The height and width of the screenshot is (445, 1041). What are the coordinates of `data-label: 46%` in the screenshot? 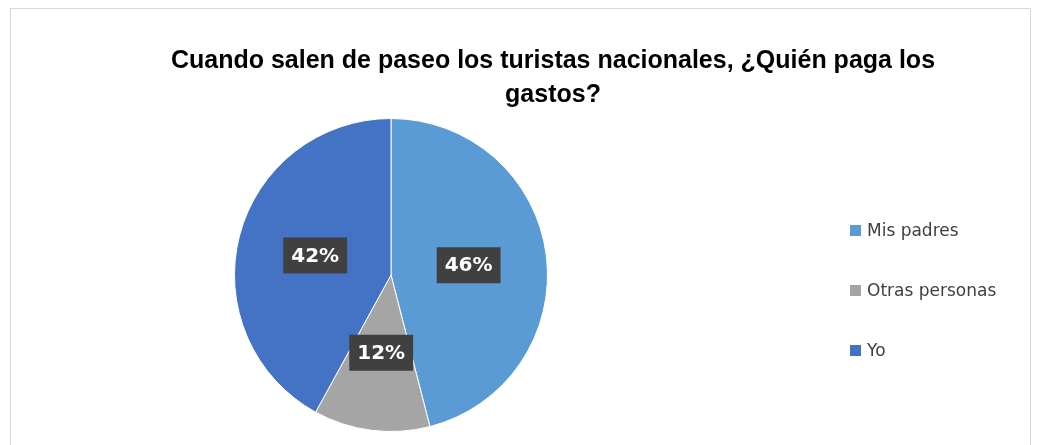 It's located at (468, 264).